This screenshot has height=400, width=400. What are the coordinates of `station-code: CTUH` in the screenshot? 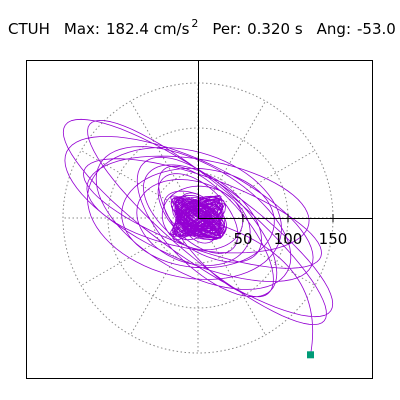 It's located at (29, 29).